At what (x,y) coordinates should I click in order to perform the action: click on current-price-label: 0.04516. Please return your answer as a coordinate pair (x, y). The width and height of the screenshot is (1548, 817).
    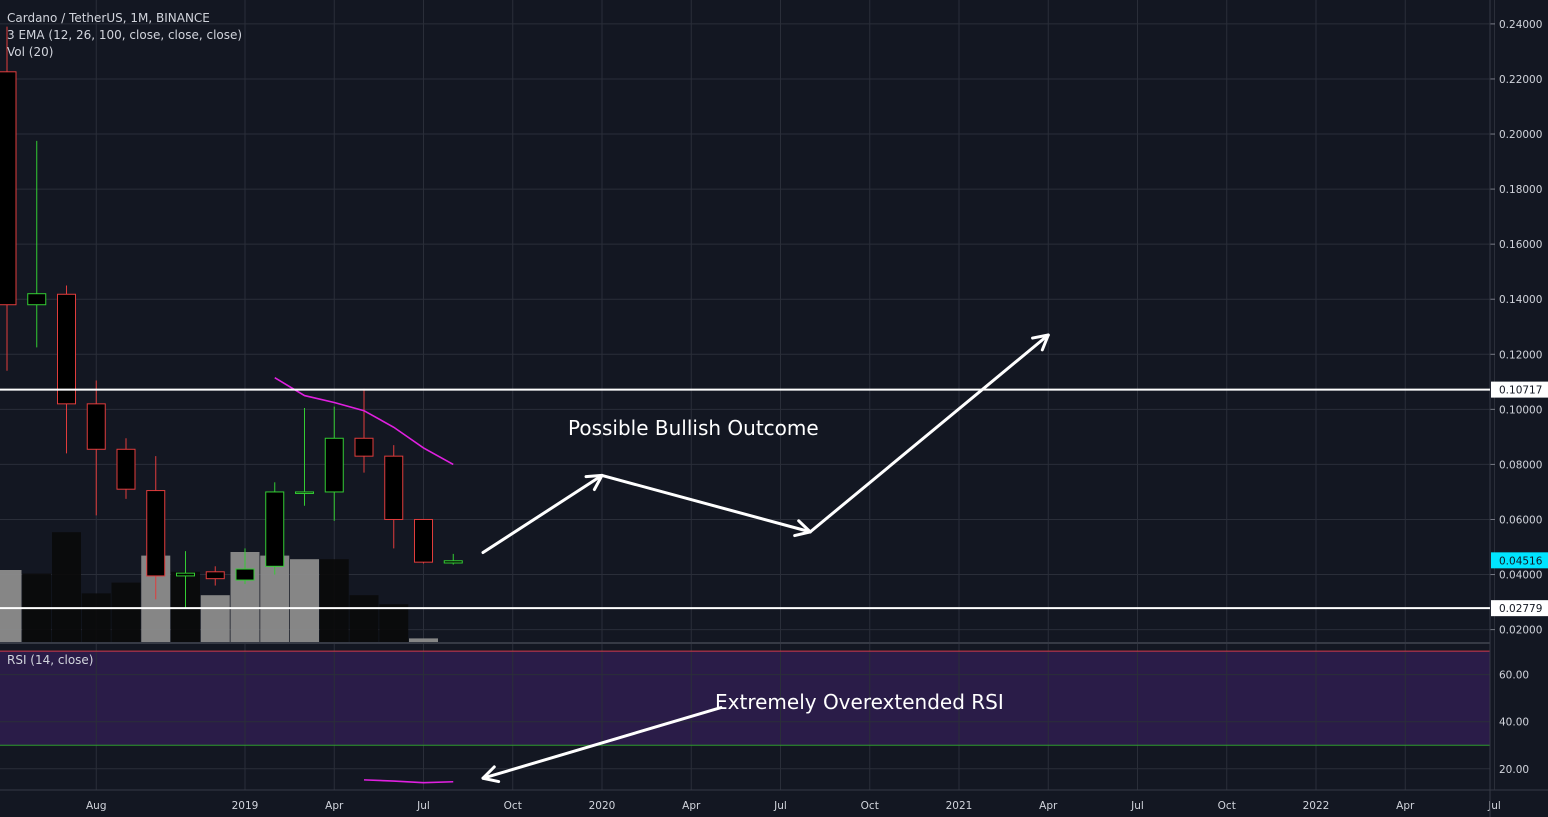
    Looking at the image, I should click on (1521, 561).